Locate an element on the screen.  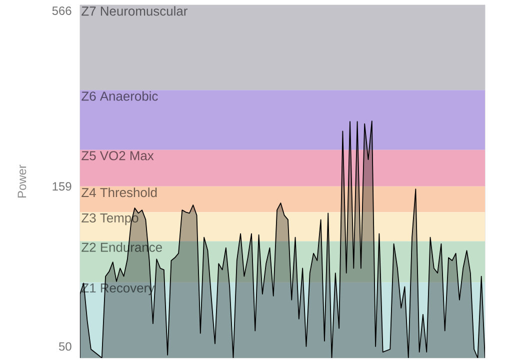
y-axis-title: Power is located at coordinates (22, 181).